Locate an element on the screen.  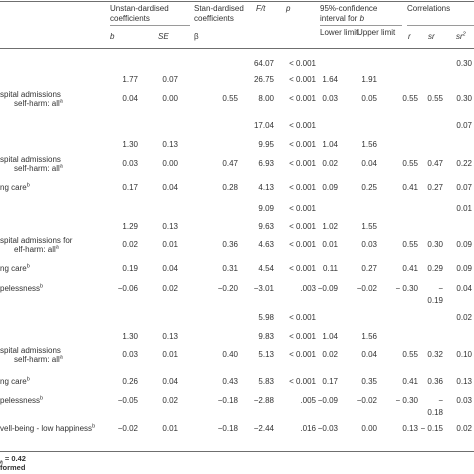
cell-b: 0.19 is located at coordinates (130, 268).